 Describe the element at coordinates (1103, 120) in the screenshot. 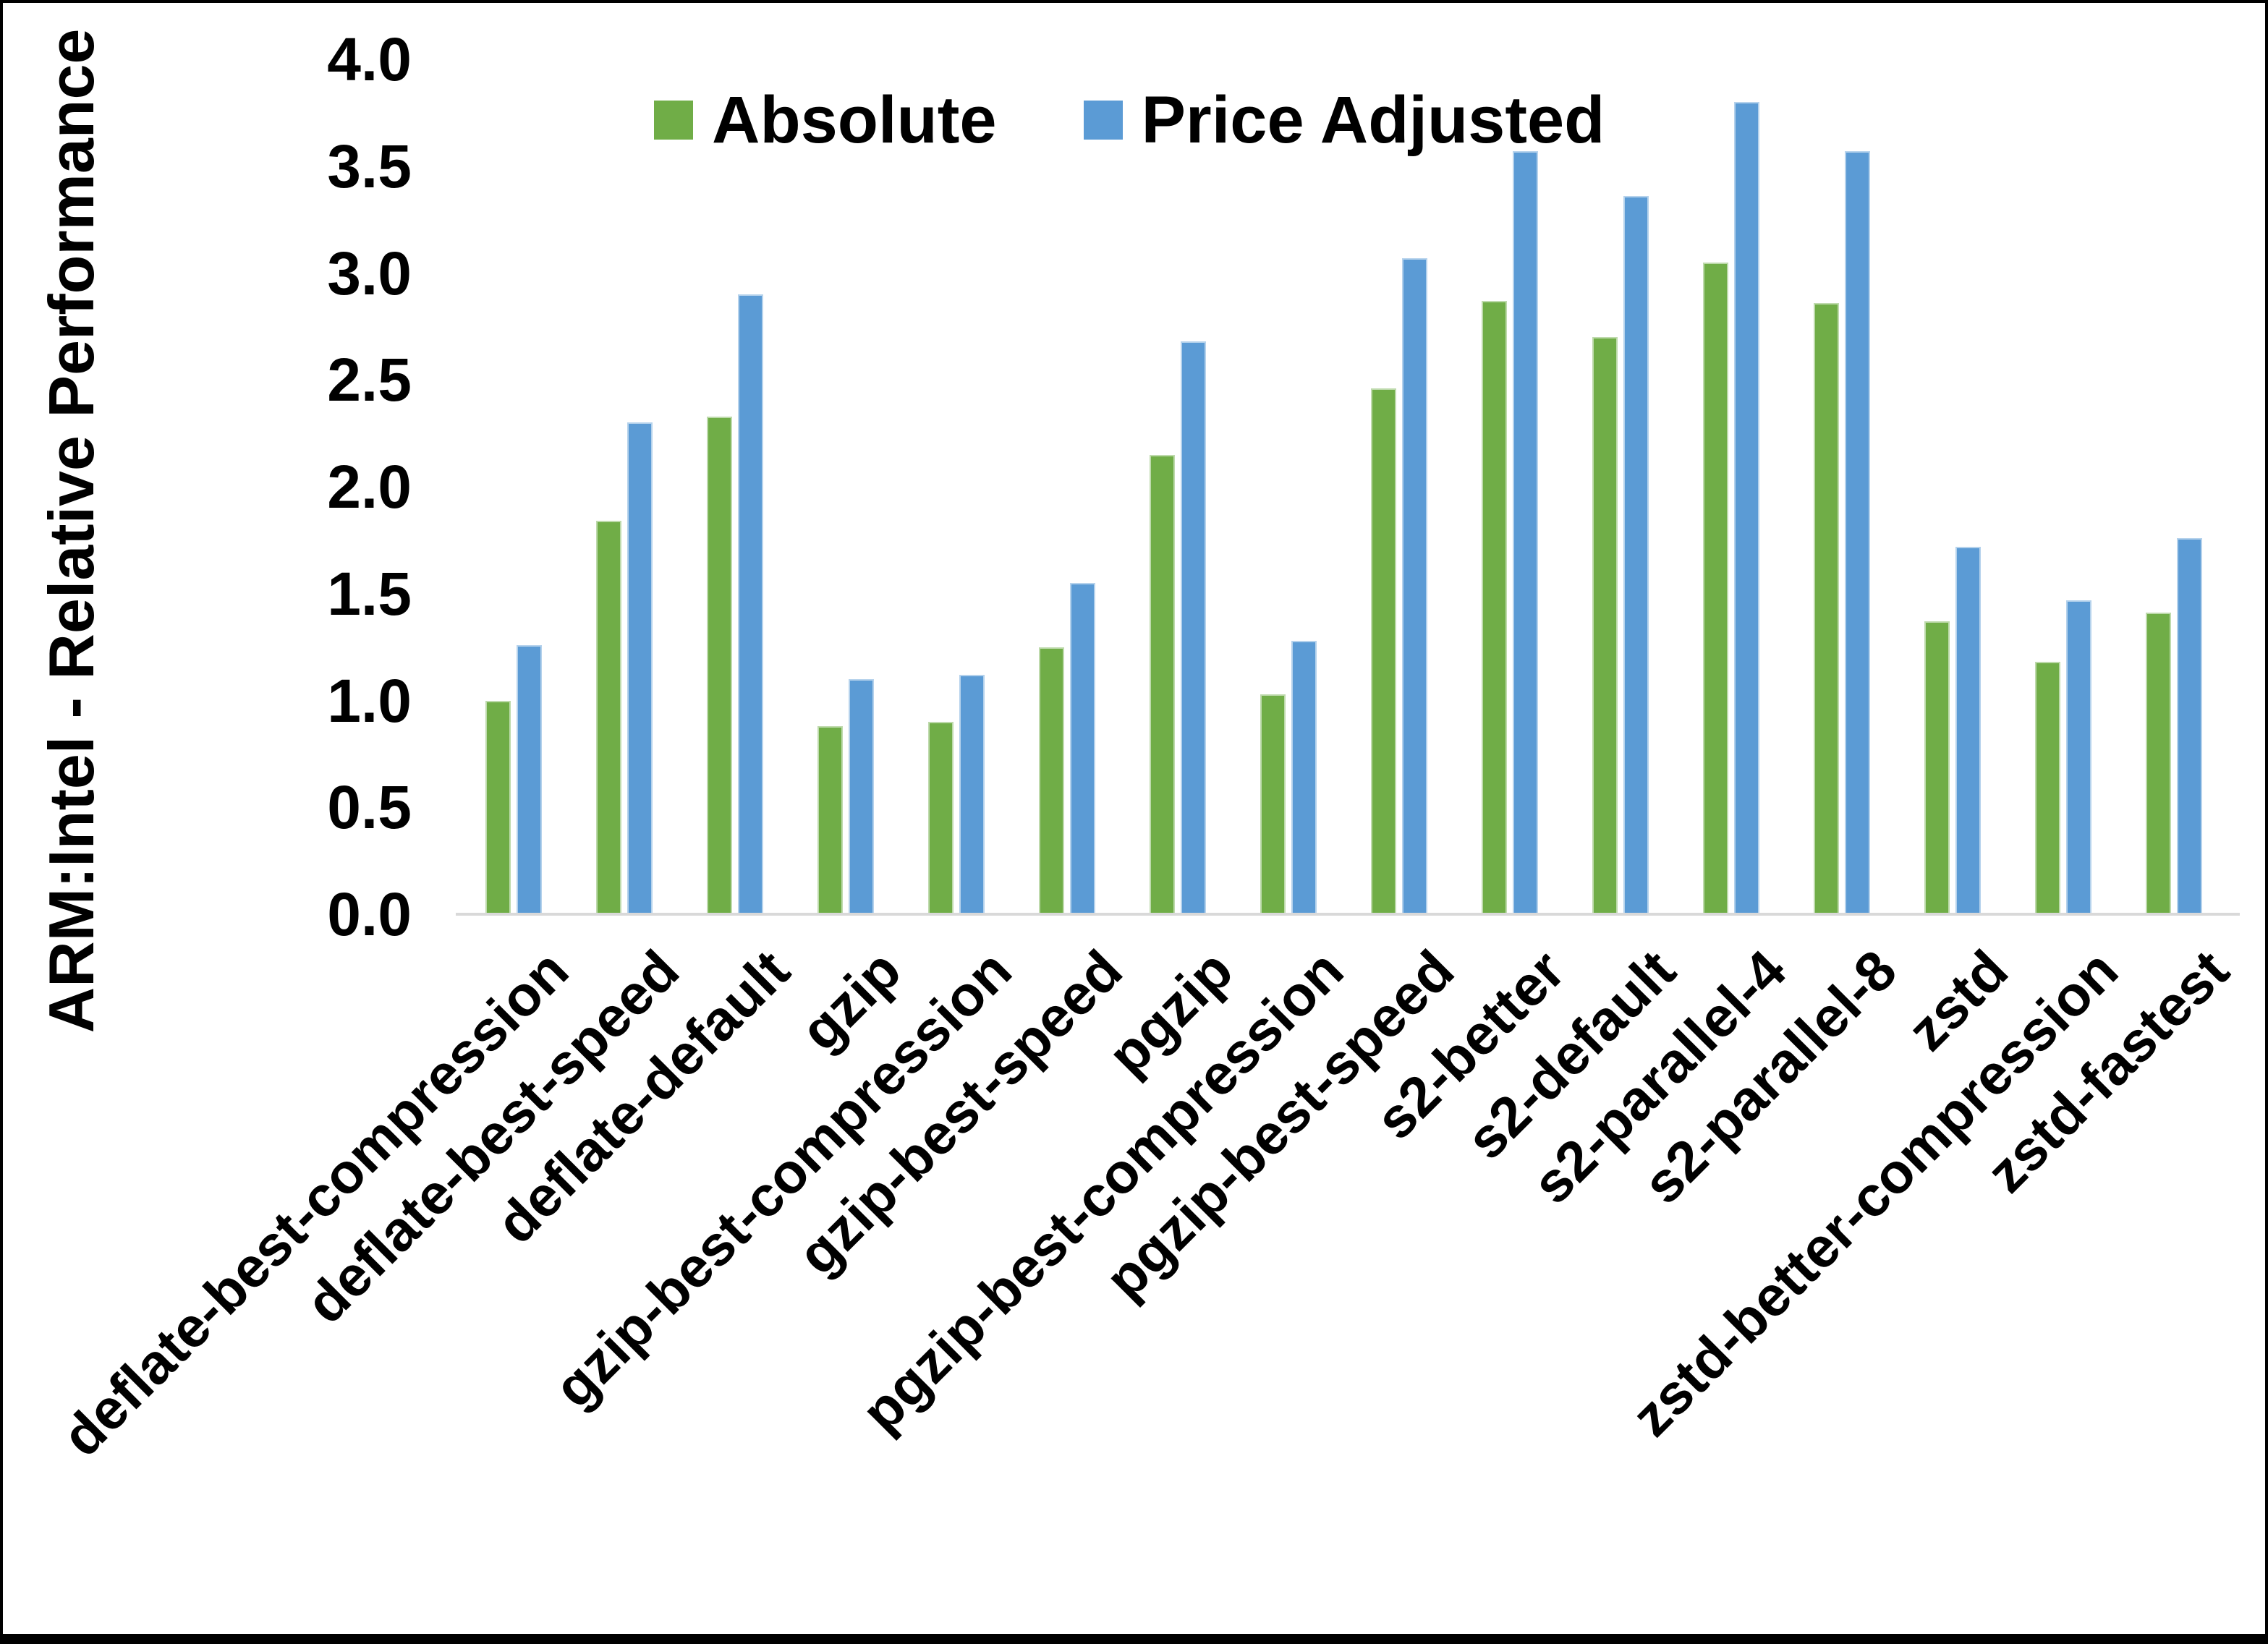

I see `legend-swatch-price-adjusted-icon` at that location.